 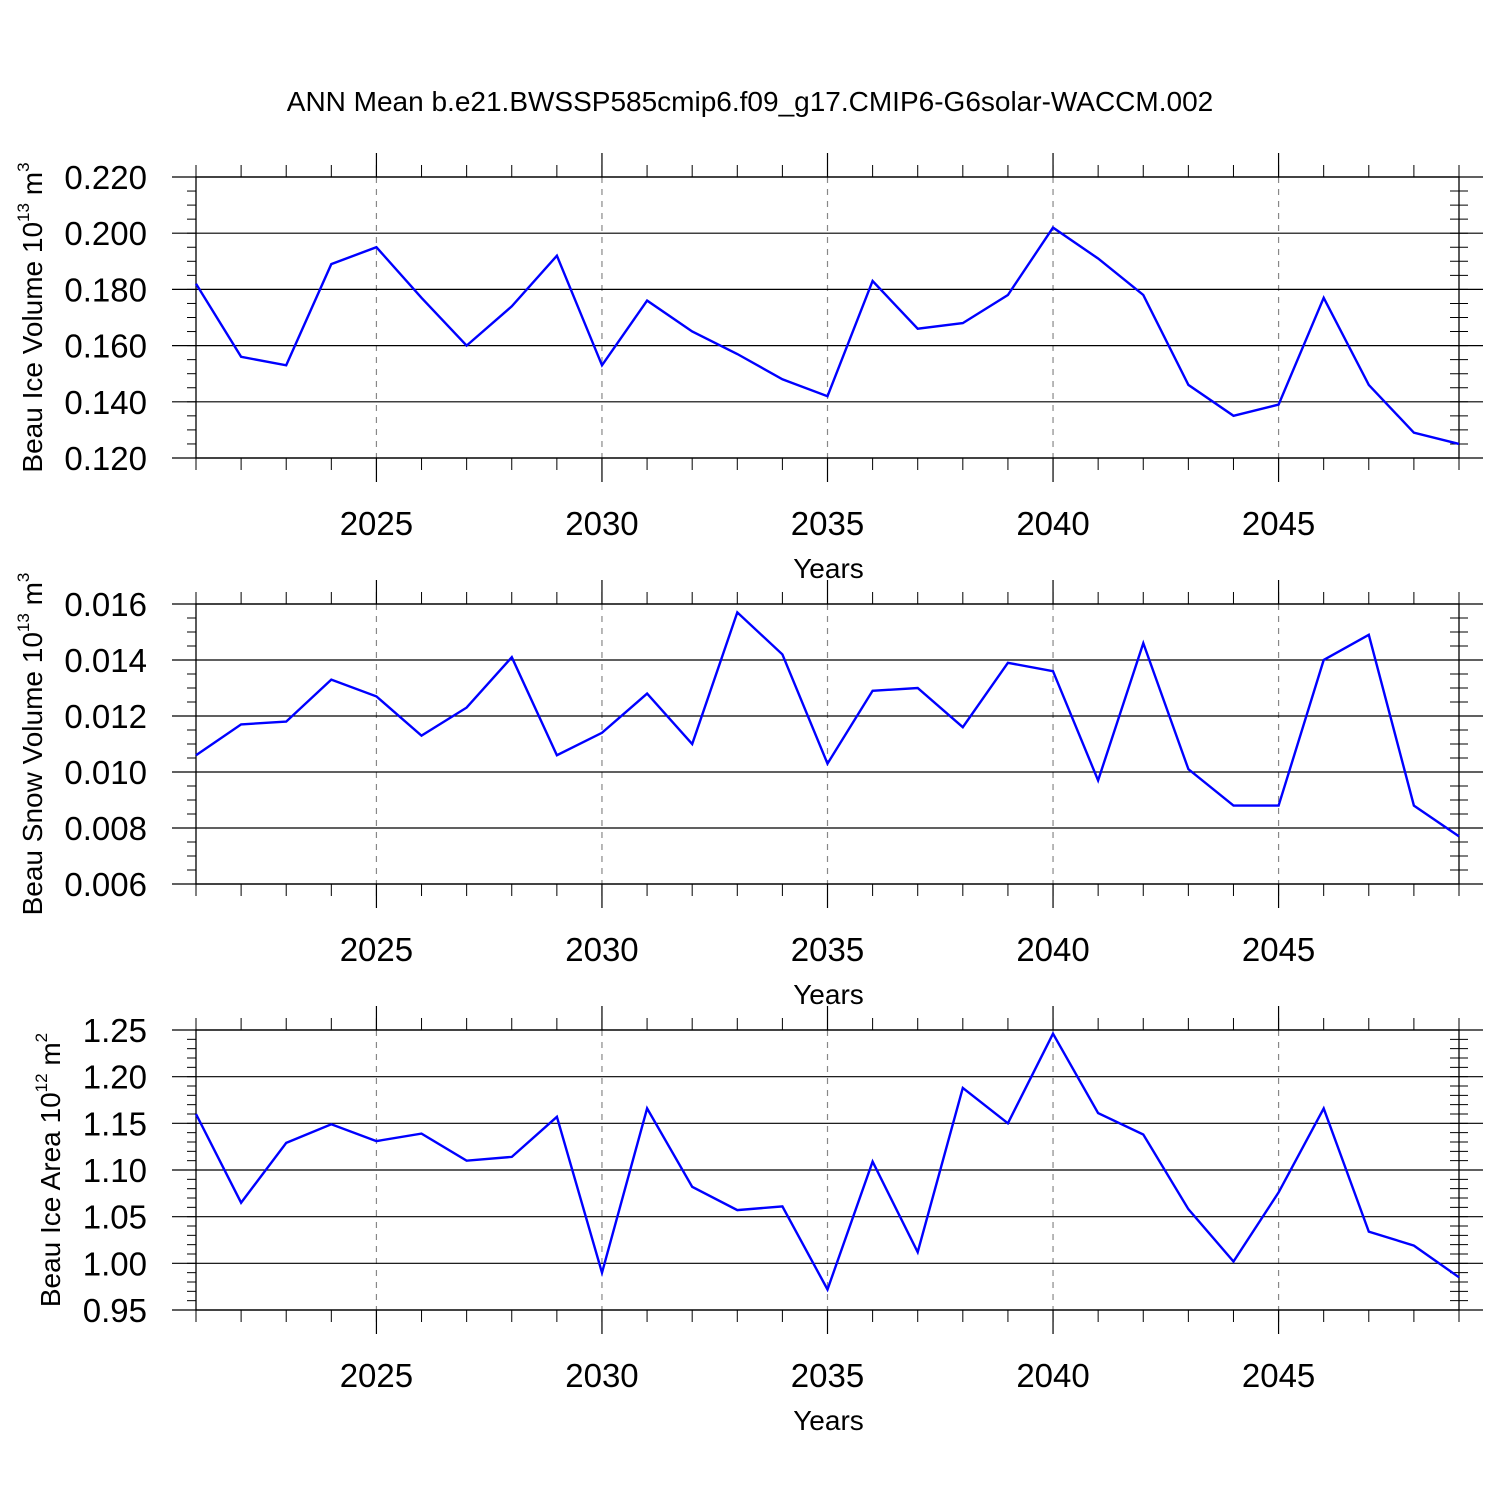 What do you see at coordinates (115, 1217) in the screenshot?
I see `y-tick-label: 1.05` at bounding box center [115, 1217].